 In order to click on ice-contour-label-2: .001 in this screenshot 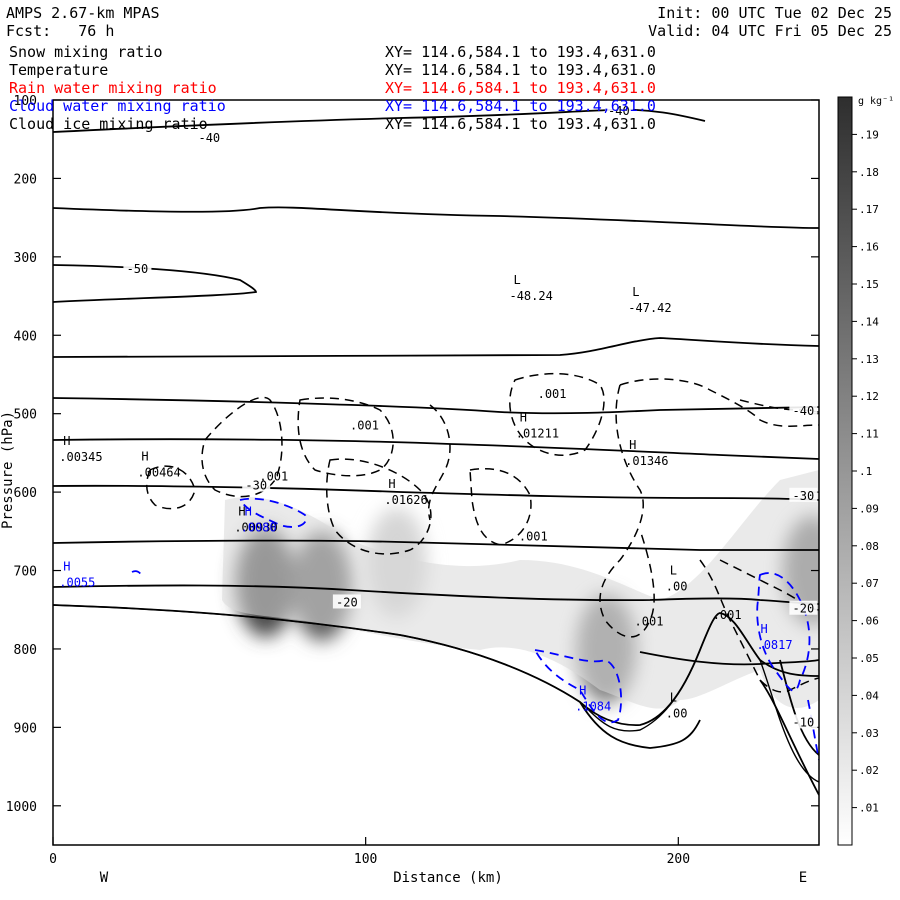, I will do `click(552, 394)`.